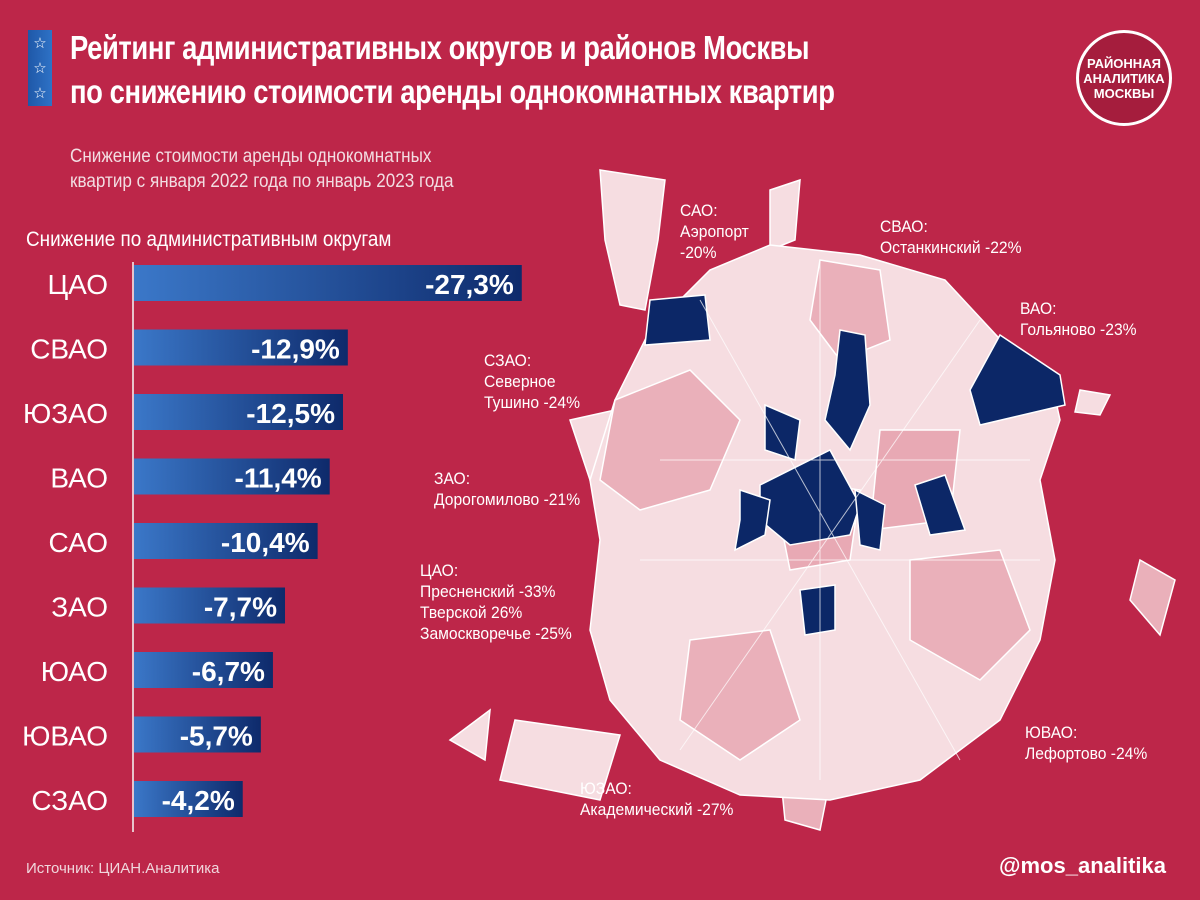 Image resolution: width=1200 pixels, height=900 pixels. I want to click on data-label: -10,4%, so click(265, 542).